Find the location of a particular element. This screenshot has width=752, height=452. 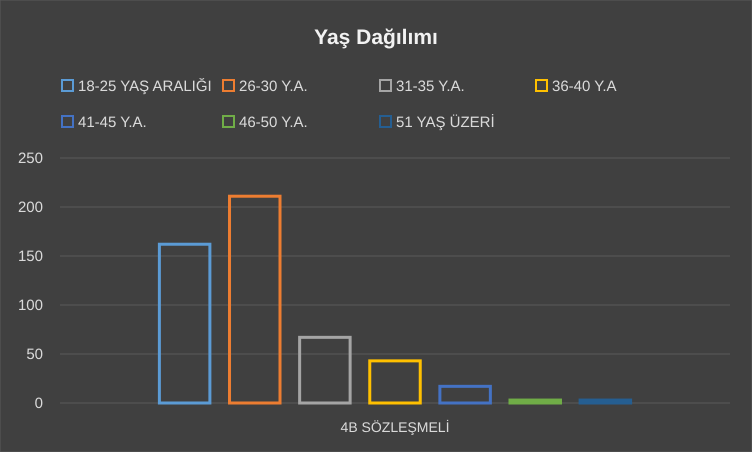

chart-title: Yaş Dağılımı is located at coordinates (376, 37).